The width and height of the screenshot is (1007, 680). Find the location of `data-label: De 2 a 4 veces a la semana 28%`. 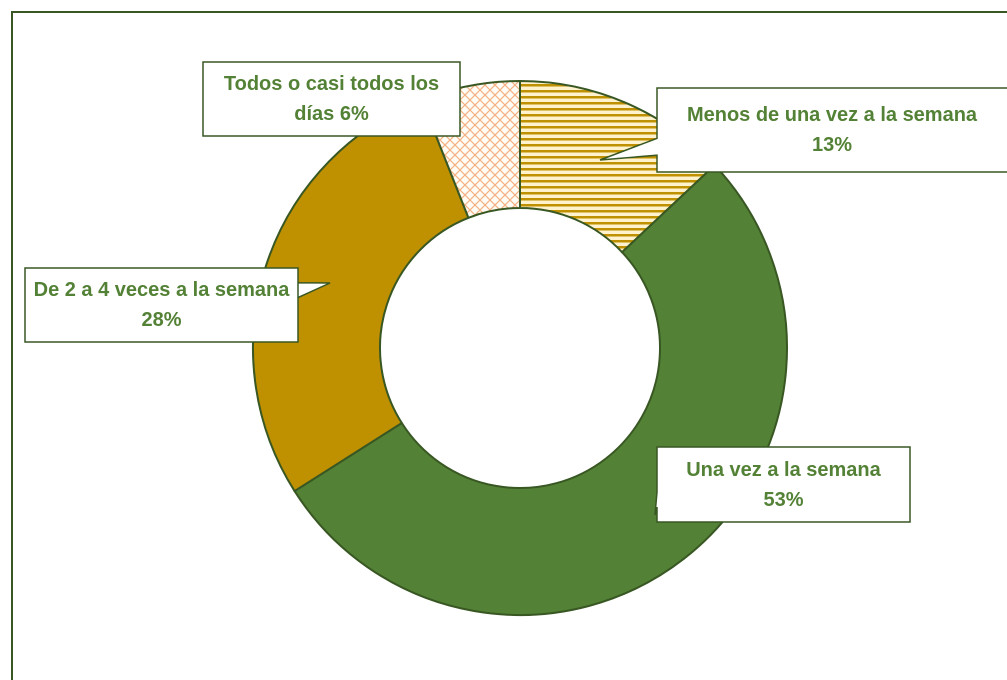

data-label: De 2 a 4 veces a la semana 28% is located at coordinates (161, 305).